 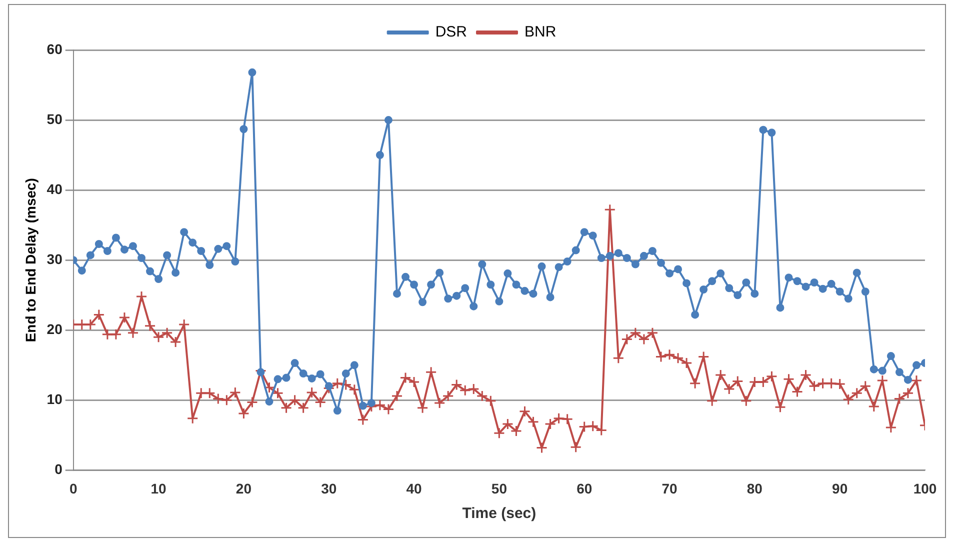 I want to click on x-tick-label: 70, so click(x=670, y=488).